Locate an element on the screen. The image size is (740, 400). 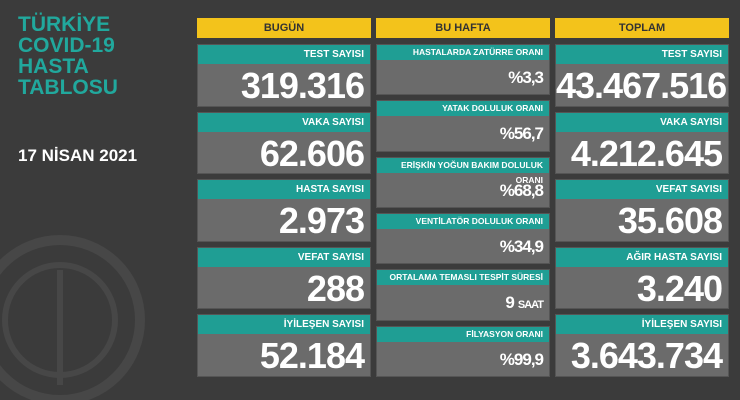
card: İYİLEŞEN SAYISI 52.184 is located at coordinates (284, 345).